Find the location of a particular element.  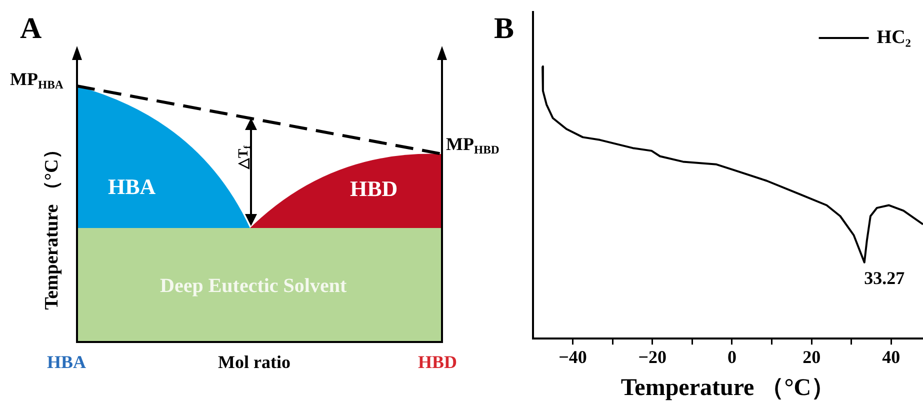

x-axis-title: Temperature （°C） is located at coordinates (728, 387).